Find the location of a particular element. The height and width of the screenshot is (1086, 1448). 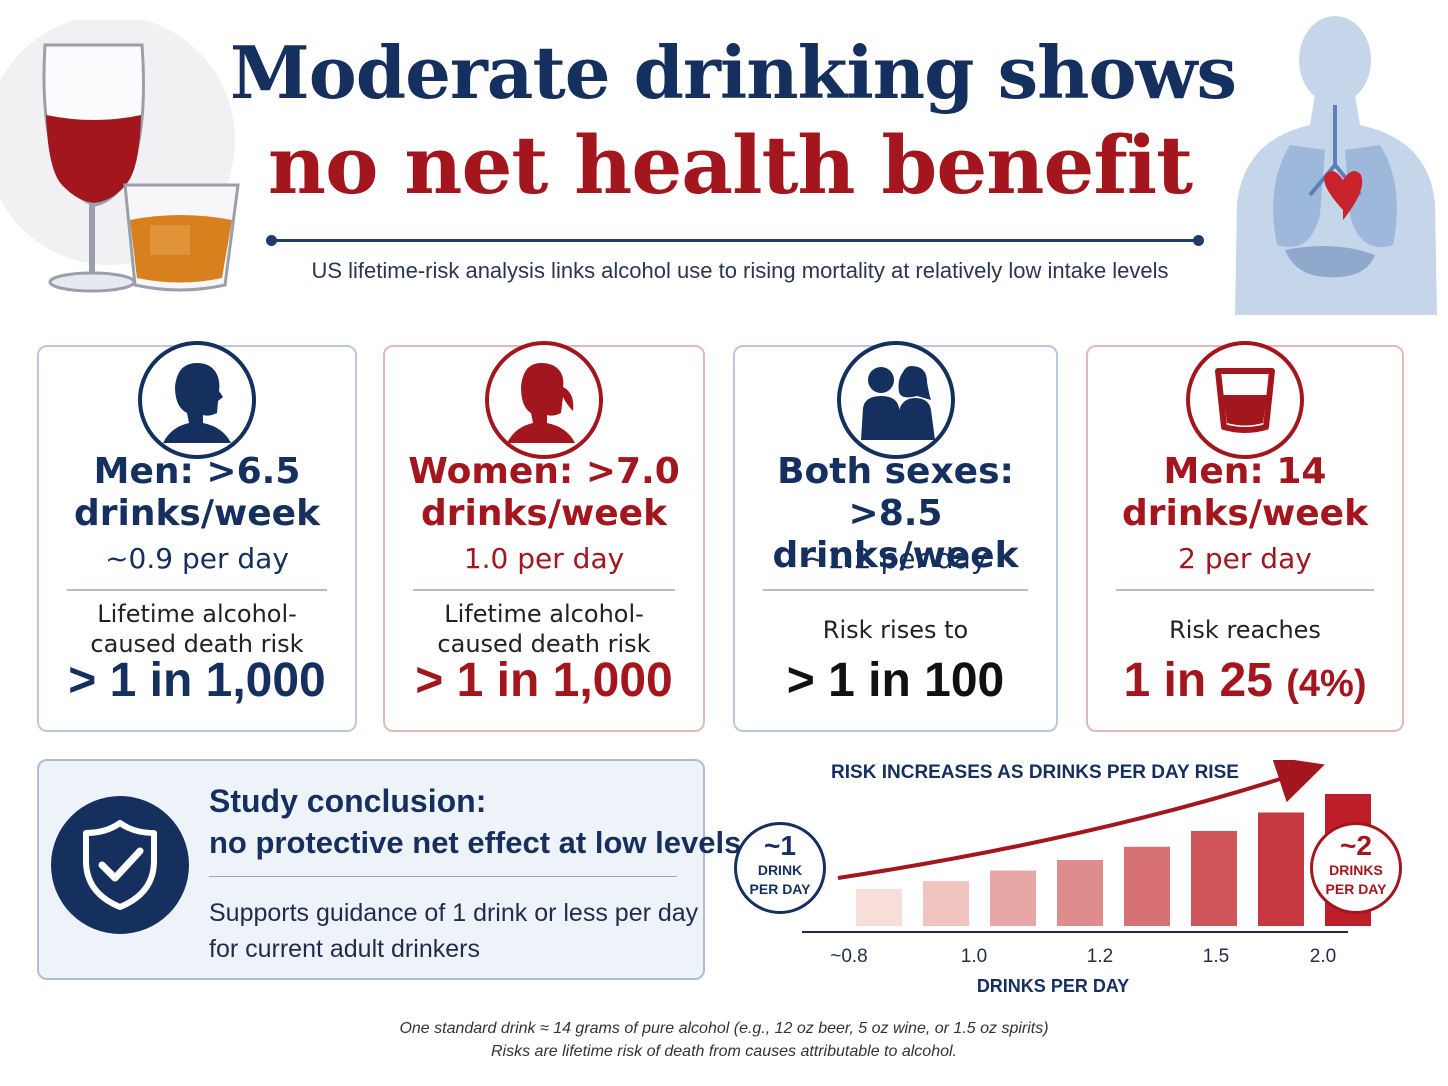

conclusion-title: Study conclusion: is located at coordinates (348, 801).